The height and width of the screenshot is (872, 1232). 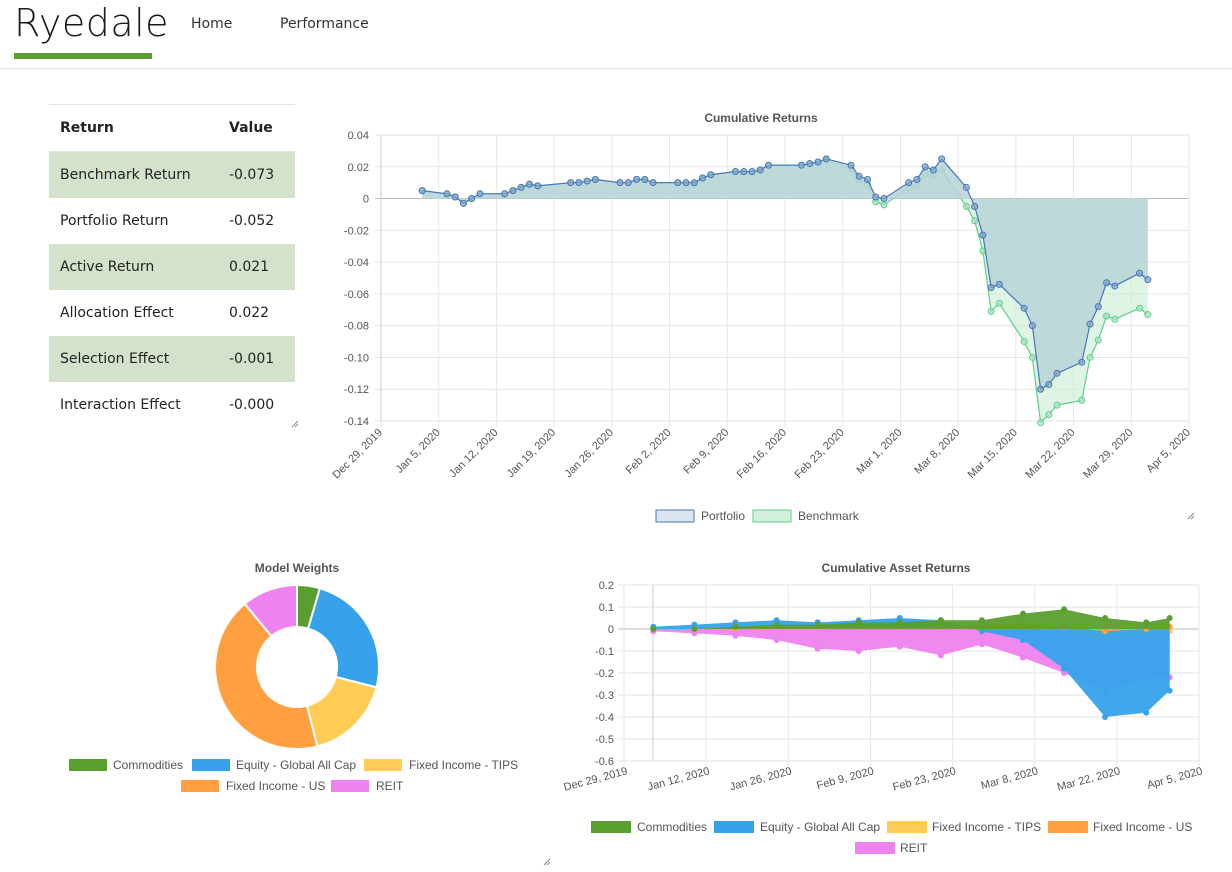 What do you see at coordinates (356, 422) in the screenshot?
I see `y-tick-label: -0.14` at bounding box center [356, 422].